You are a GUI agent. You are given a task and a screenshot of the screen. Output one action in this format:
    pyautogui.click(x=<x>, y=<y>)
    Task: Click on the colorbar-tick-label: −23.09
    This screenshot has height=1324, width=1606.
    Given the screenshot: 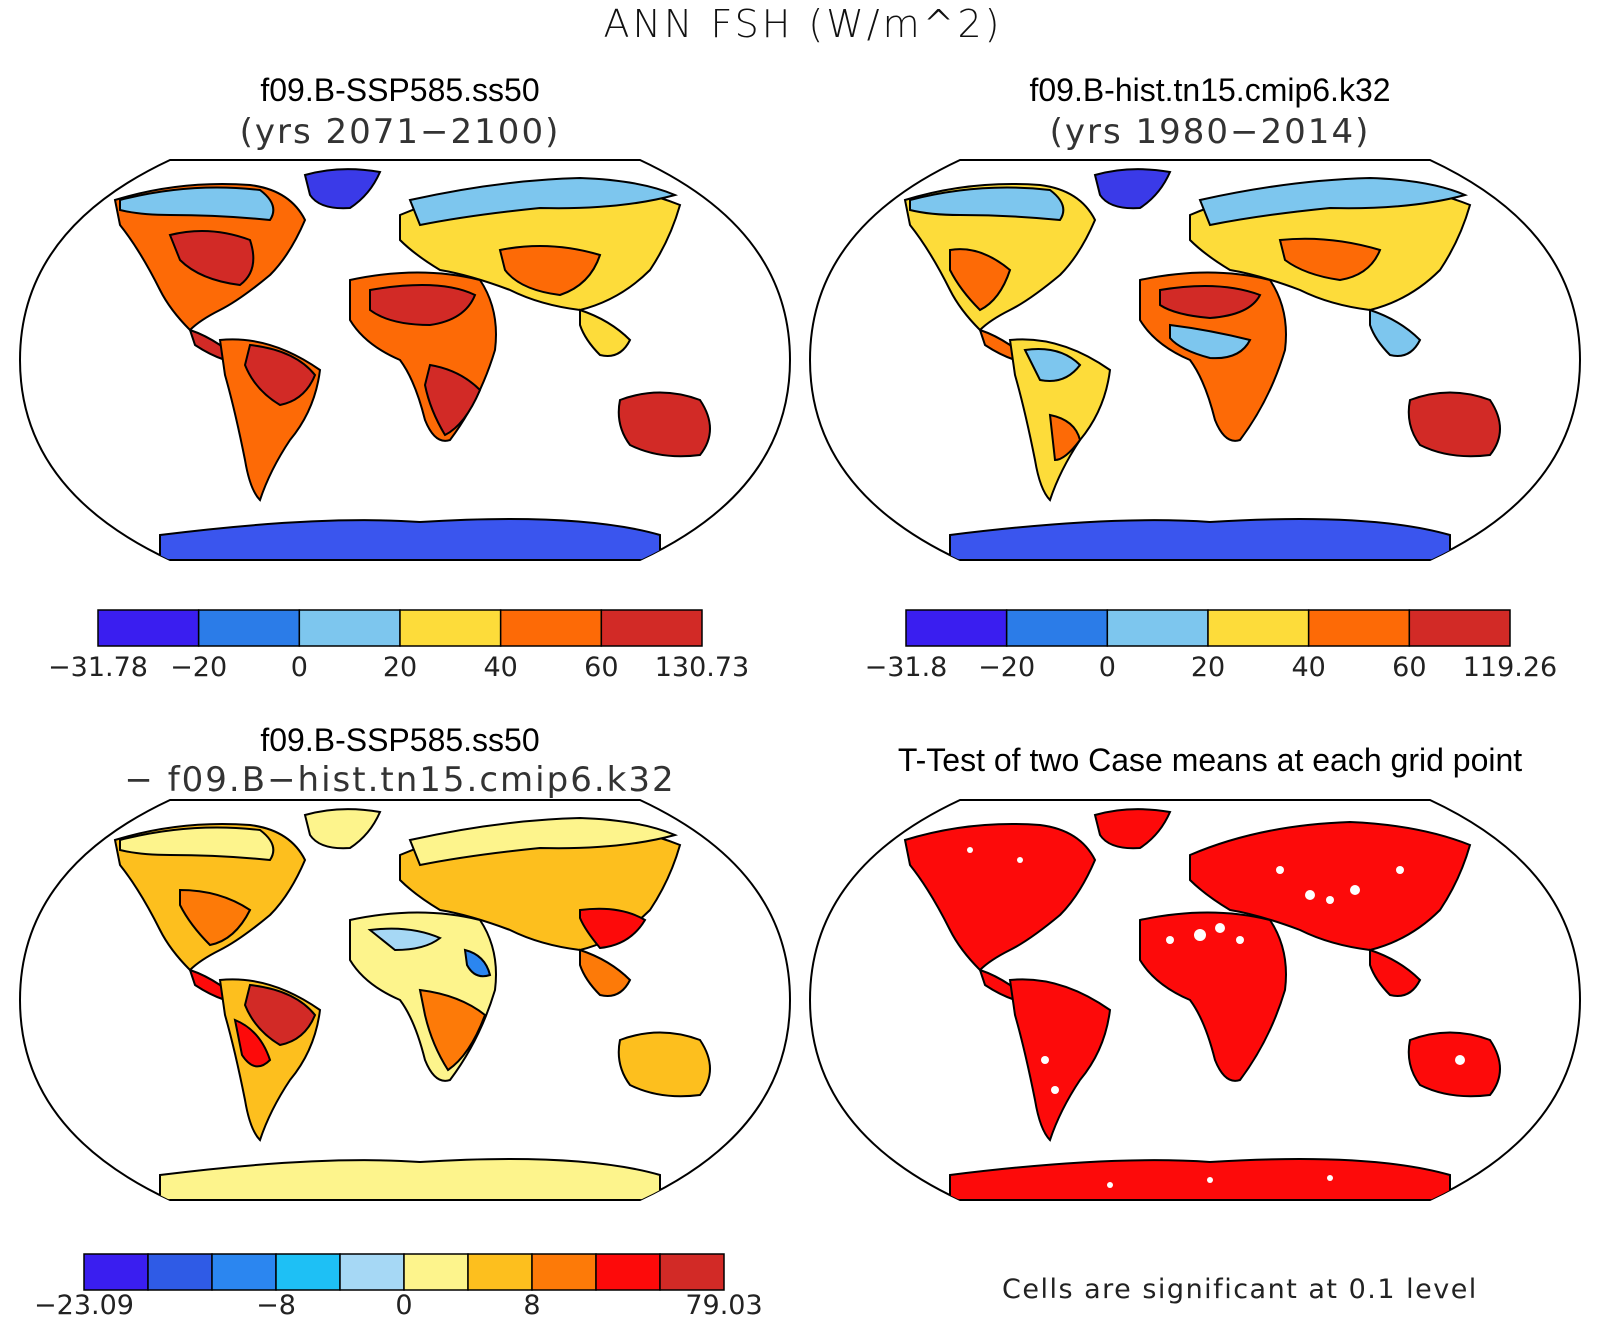 What is the action you would take?
    pyautogui.click(x=84, y=1305)
    